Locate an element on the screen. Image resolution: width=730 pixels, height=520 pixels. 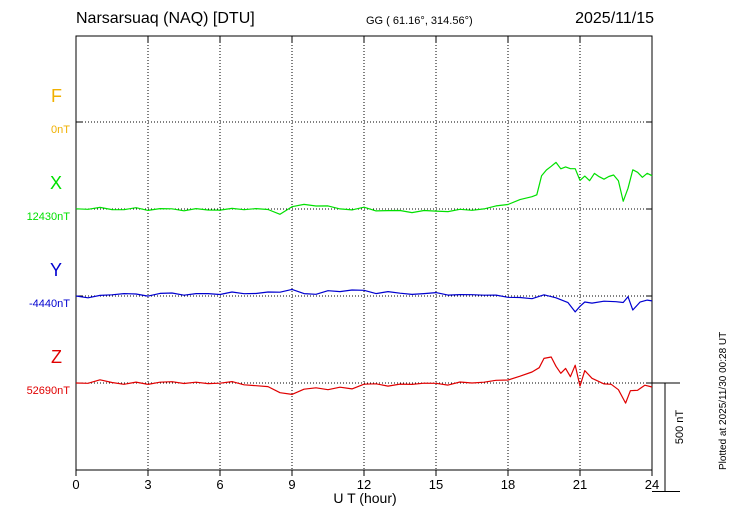
series-label-F: F is located at coordinates (56, 96).